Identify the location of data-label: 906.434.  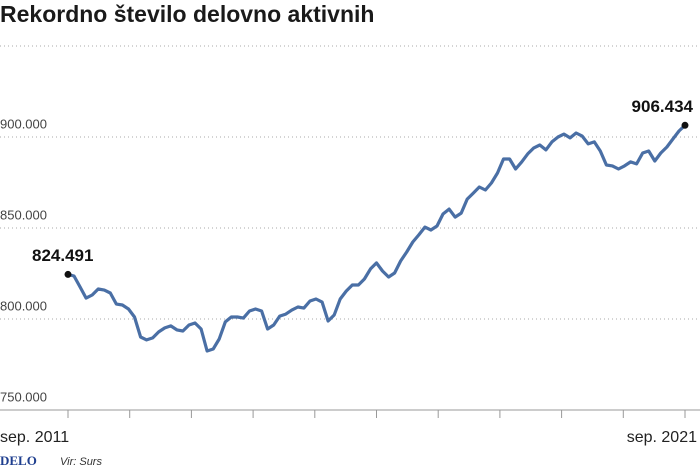
(663, 106).